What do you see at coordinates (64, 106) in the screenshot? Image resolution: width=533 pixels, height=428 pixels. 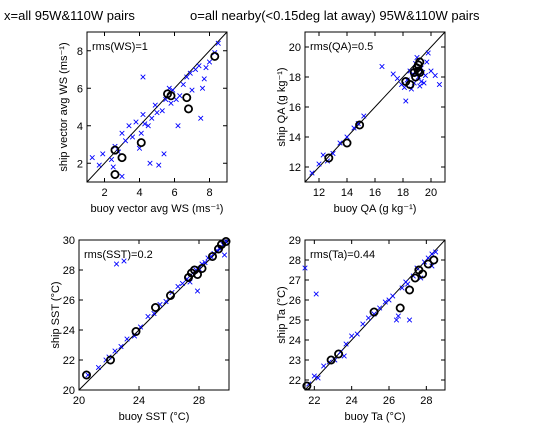 I see `y-axis-label: ship vector avg WS (ms⁻¹)` at bounding box center [64, 106].